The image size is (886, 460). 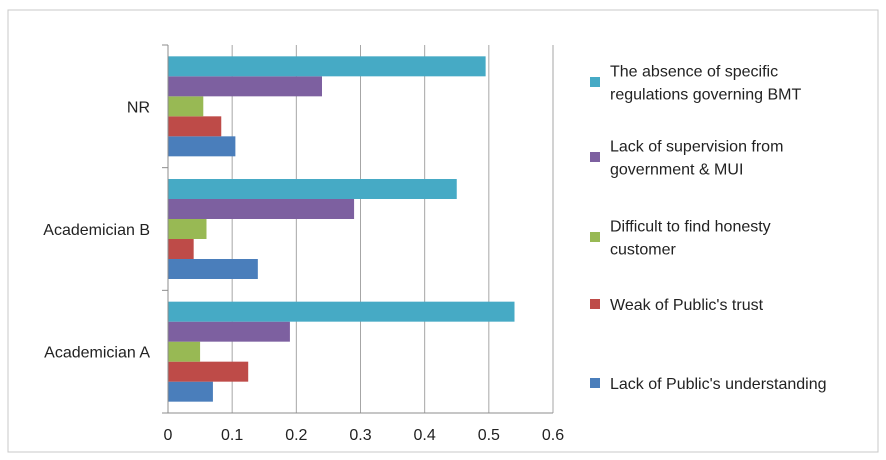 I want to click on legend-label: Lack of Public's understanding, so click(x=718, y=384).